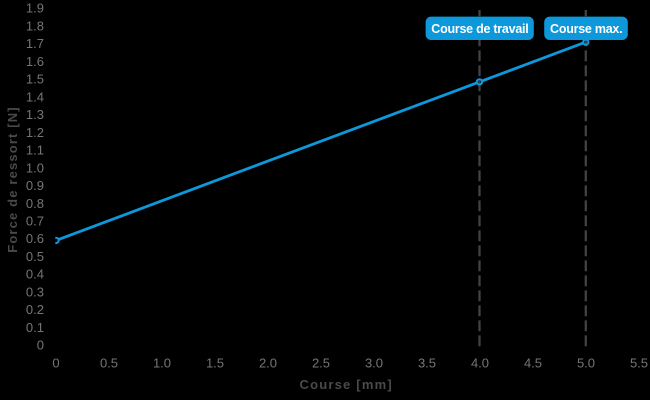 Image resolution: width=650 pixels, height=400 pixels. What do you see at coordinates (374, 363) in the screenshot?
I see `svg-text: 3.0` at bounding box center [374, 363].